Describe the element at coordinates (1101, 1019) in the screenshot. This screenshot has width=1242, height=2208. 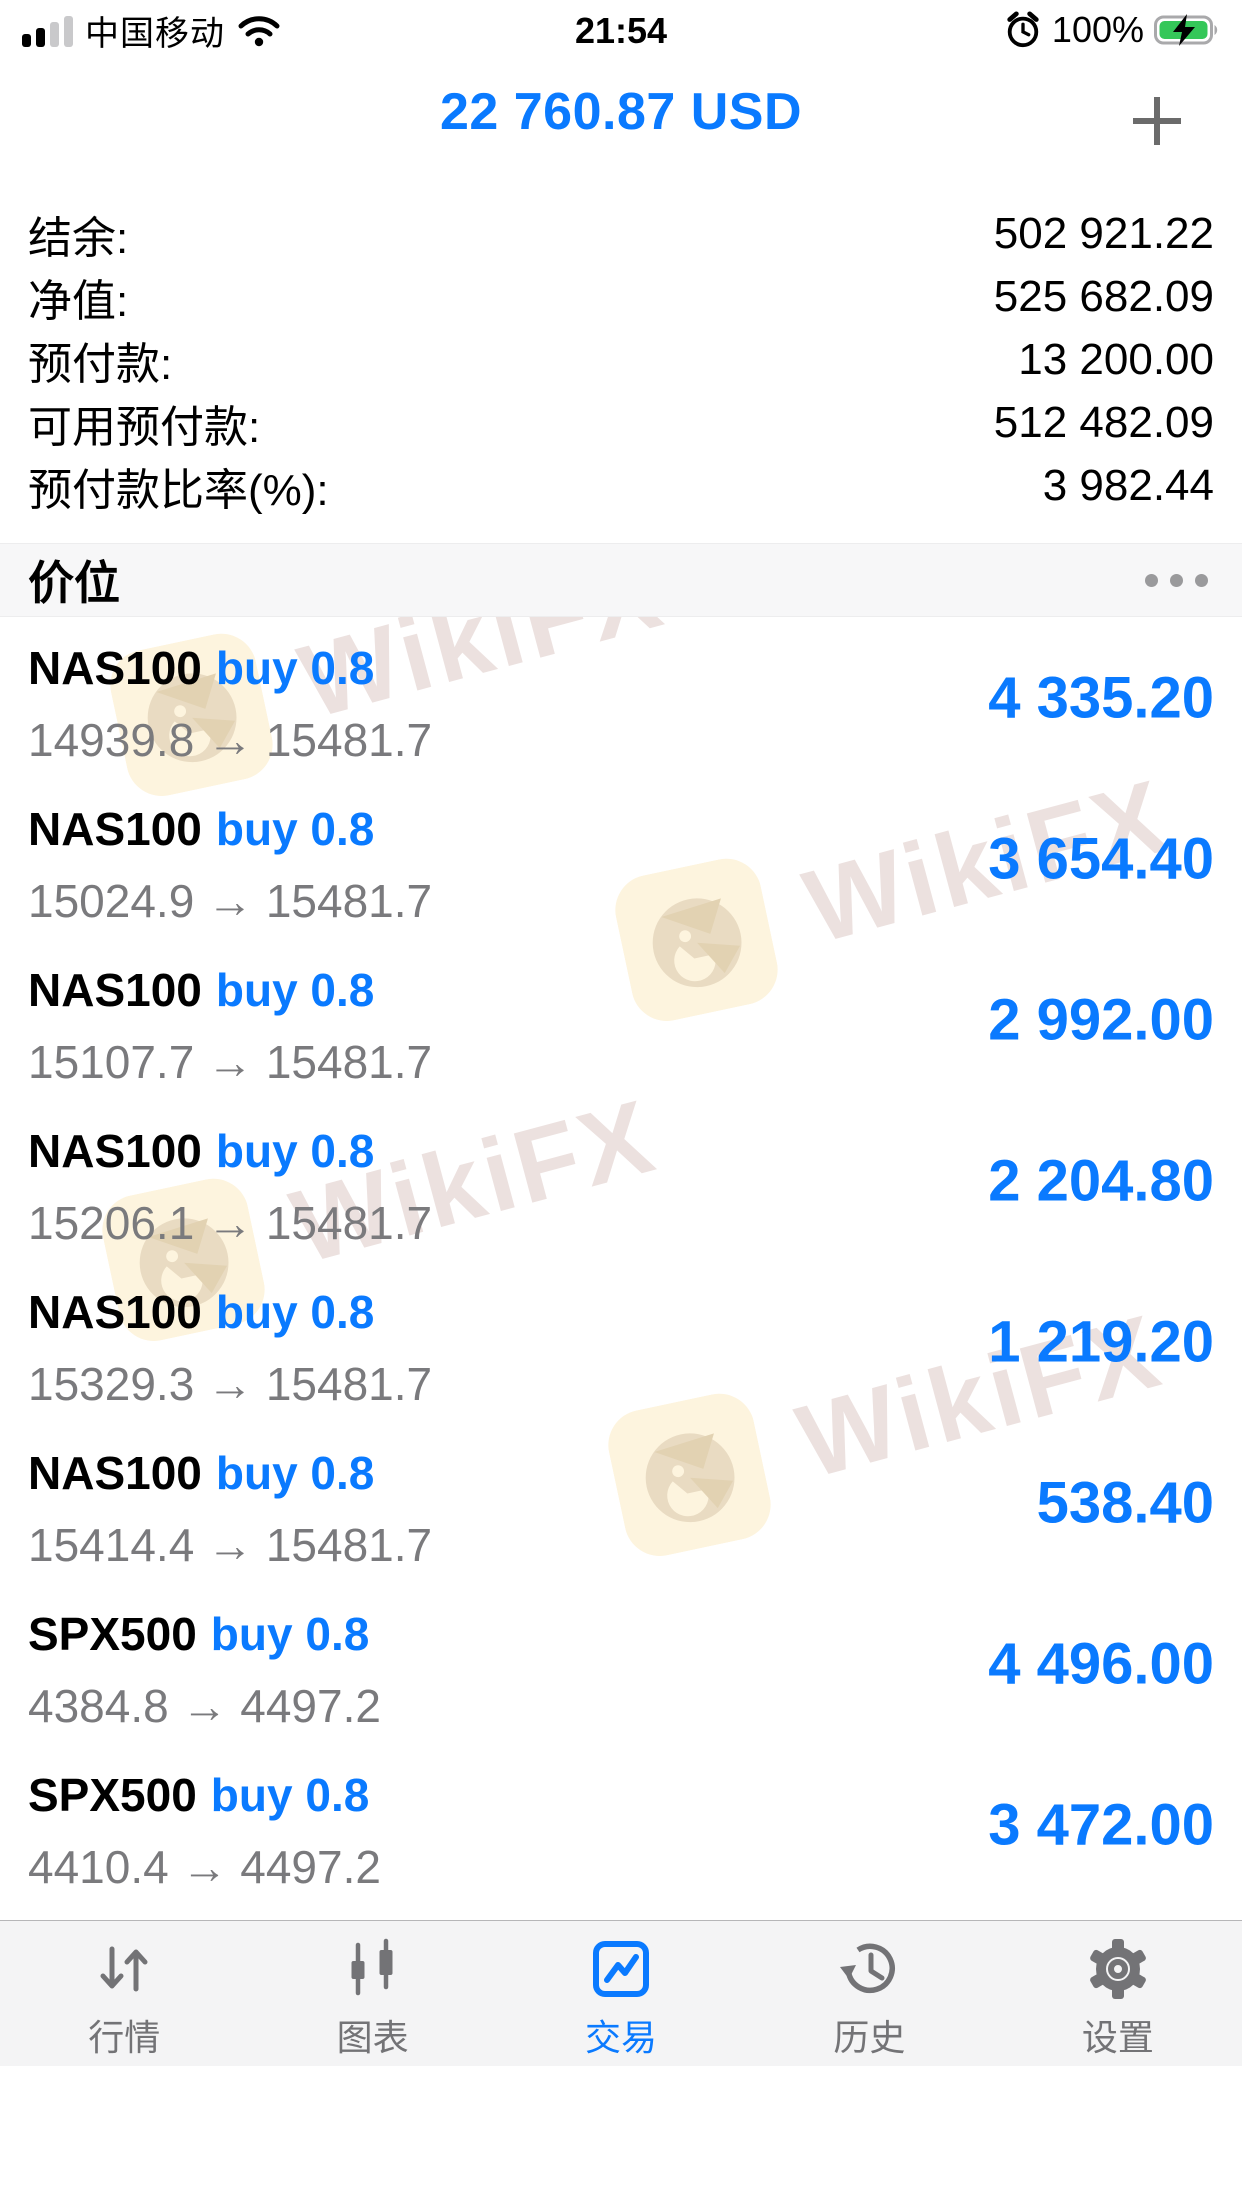
I see `position-profit: 2 992.00` at that location.